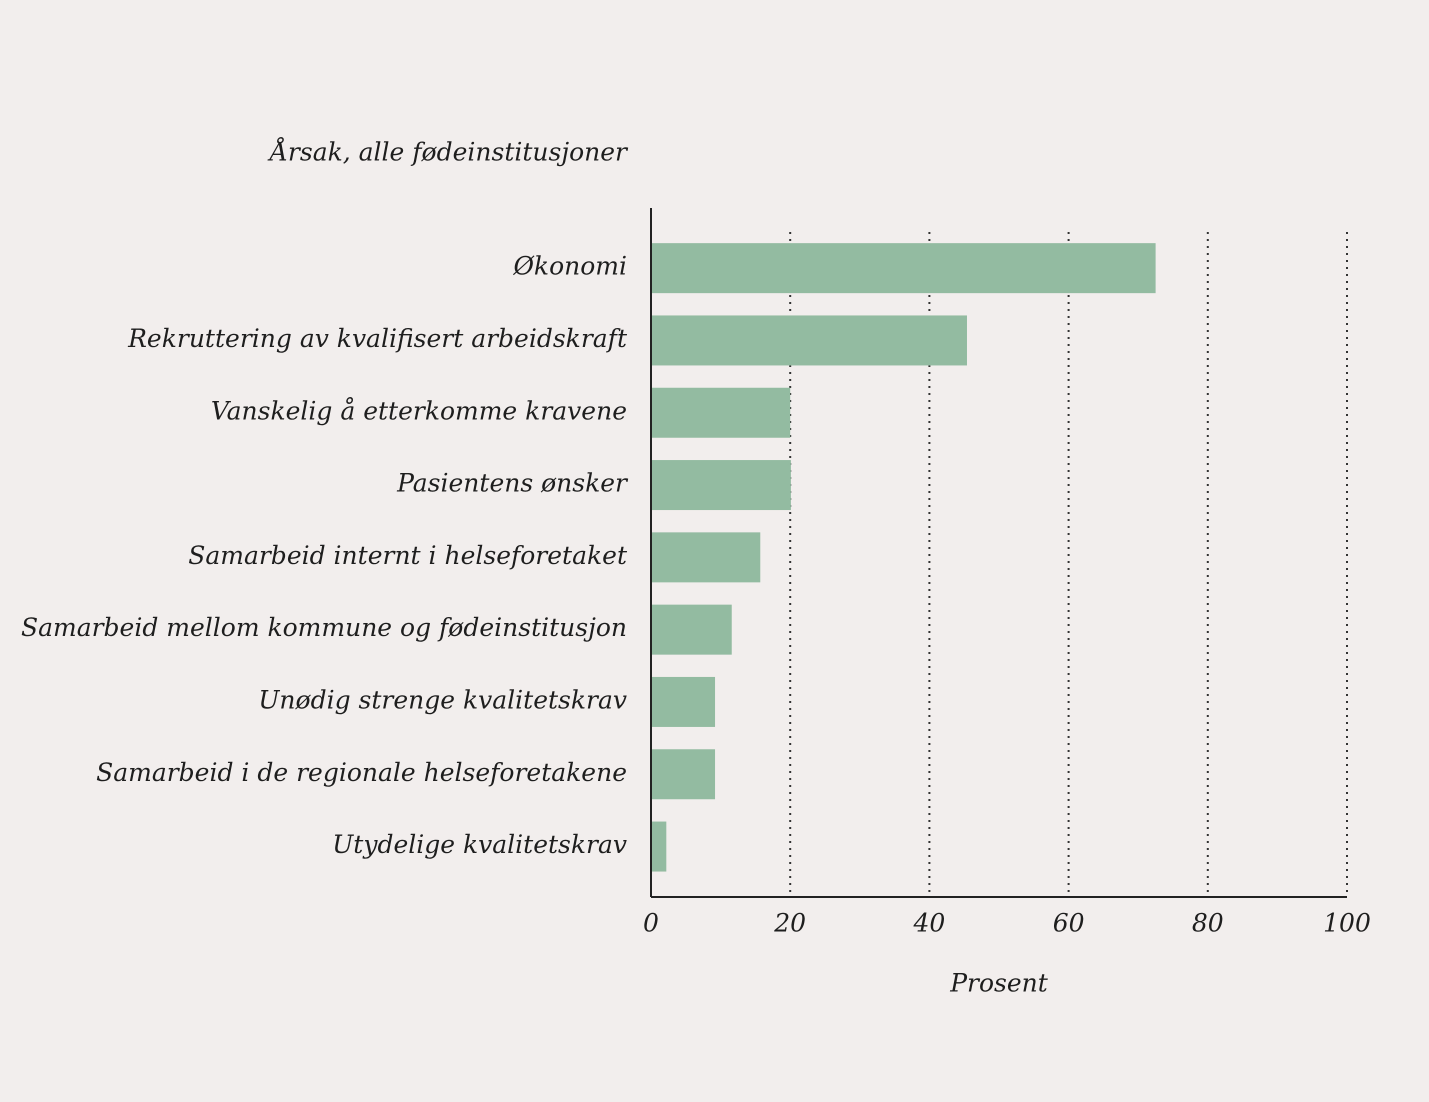  I want to click on y-tick-label: Vanskelig å etterkomme kravene, so click(419, 410).